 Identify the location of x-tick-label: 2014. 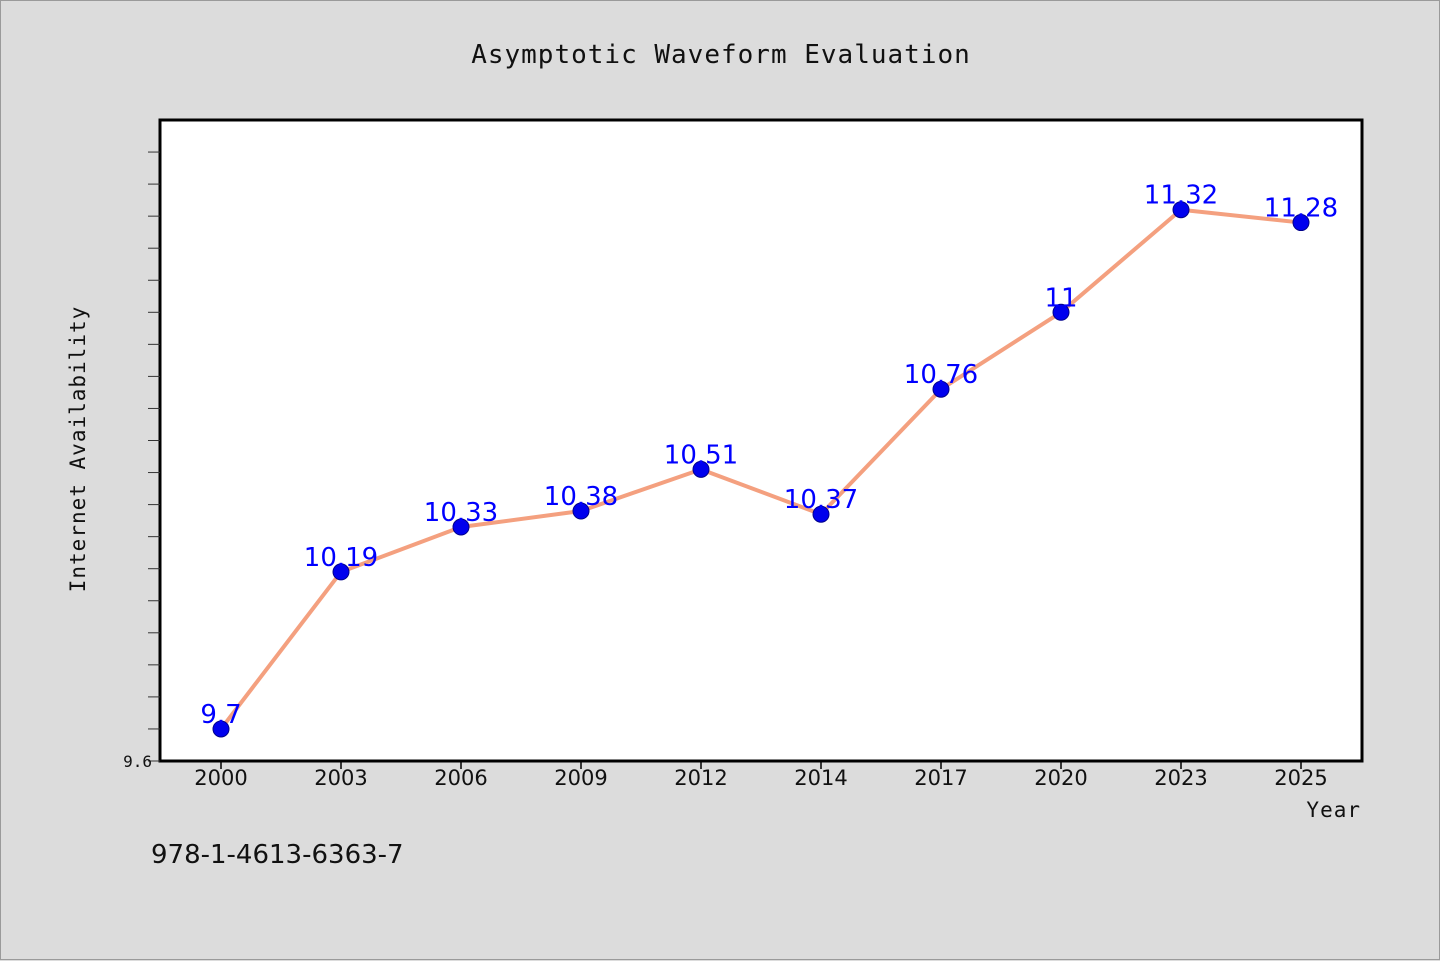
(820, 778).